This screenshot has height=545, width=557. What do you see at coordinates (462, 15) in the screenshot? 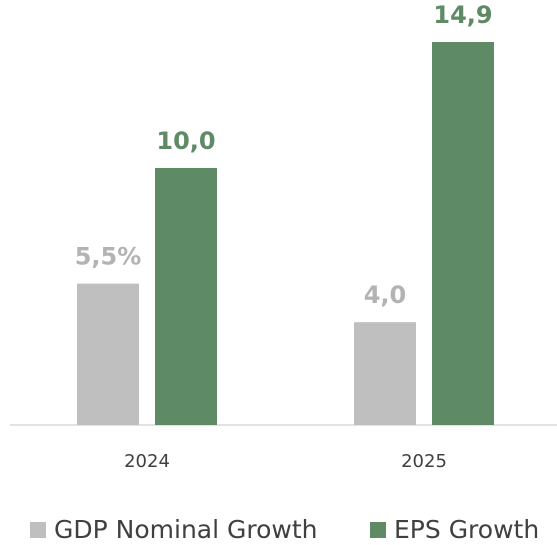
I see `value-label: 14,9` at bounding box center [462, 15].